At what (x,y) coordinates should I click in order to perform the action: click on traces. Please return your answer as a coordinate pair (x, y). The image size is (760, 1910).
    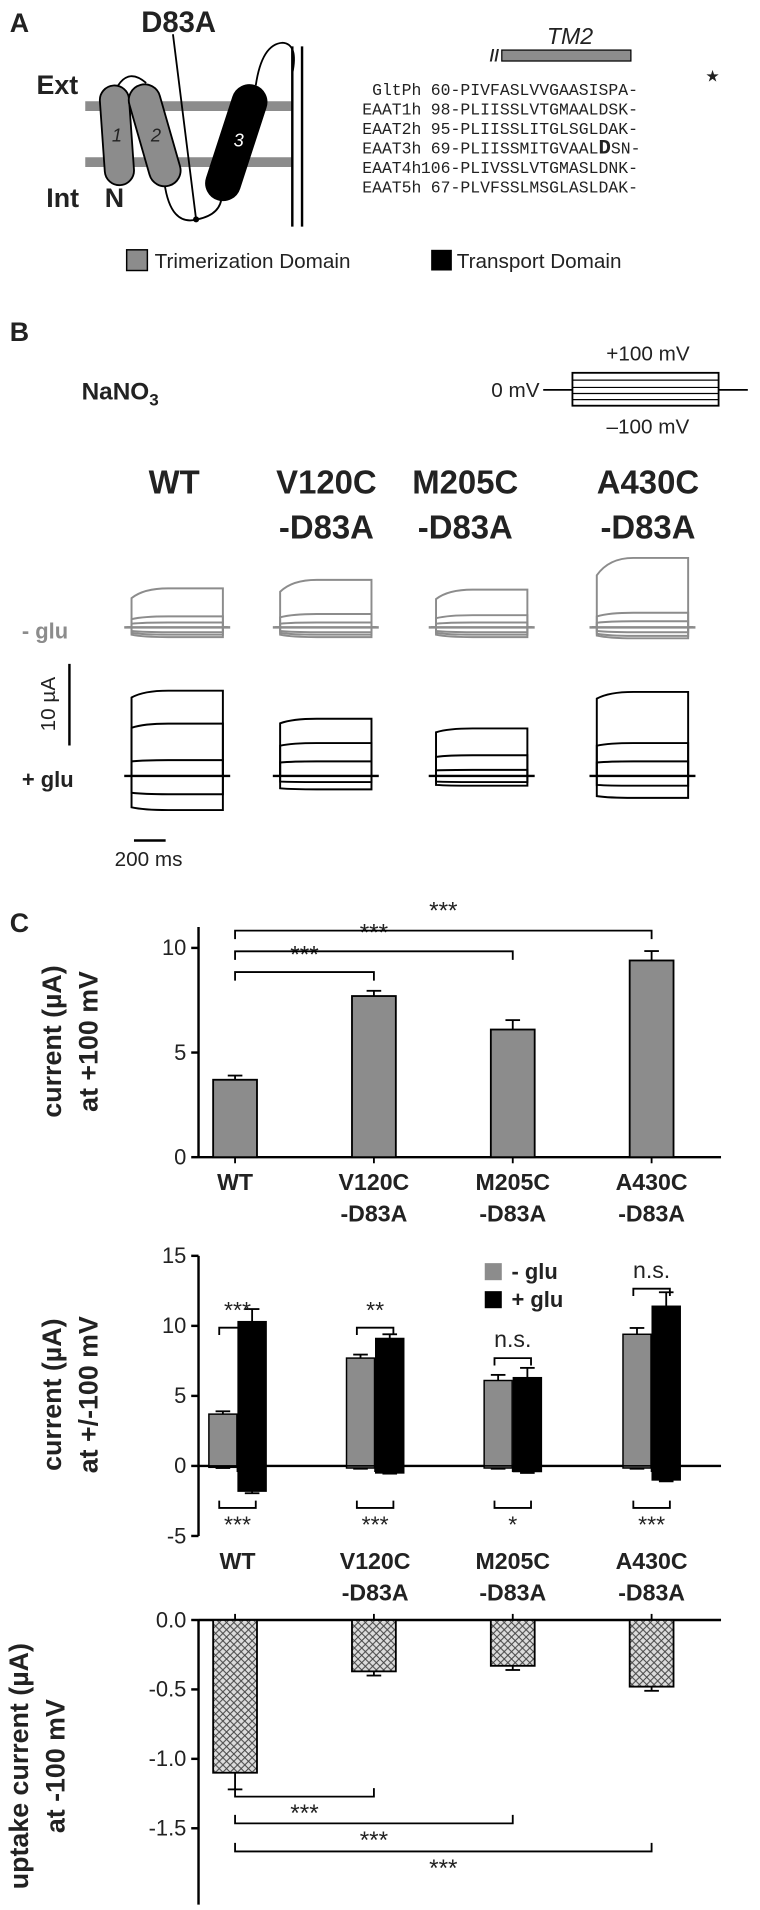
    Looking at the image, I should click on (410, 684).